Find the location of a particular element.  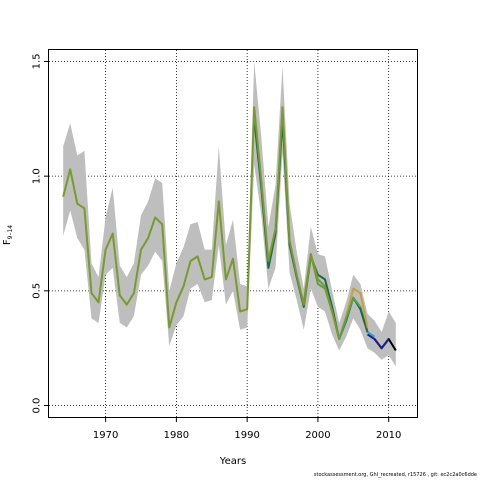

x-tick-label: 1990 is located at coordinates (246, 435).